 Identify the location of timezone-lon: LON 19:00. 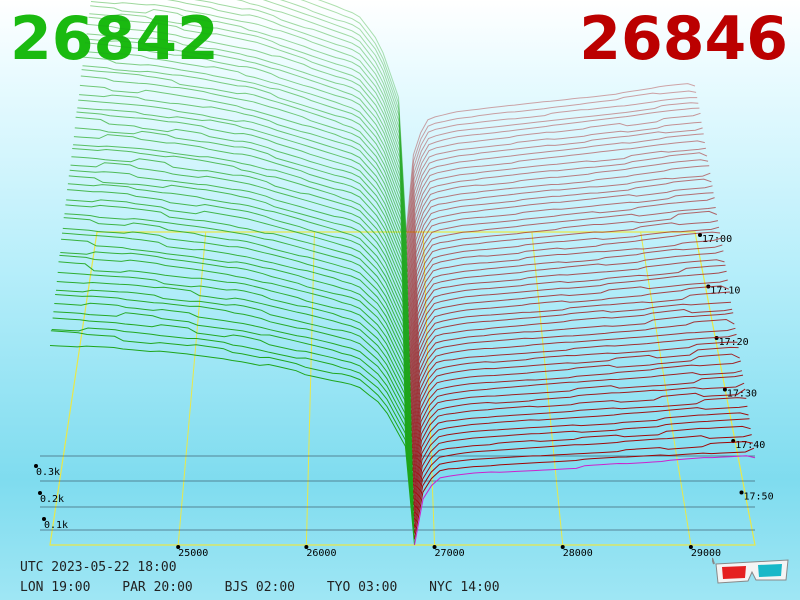
(55, 587).